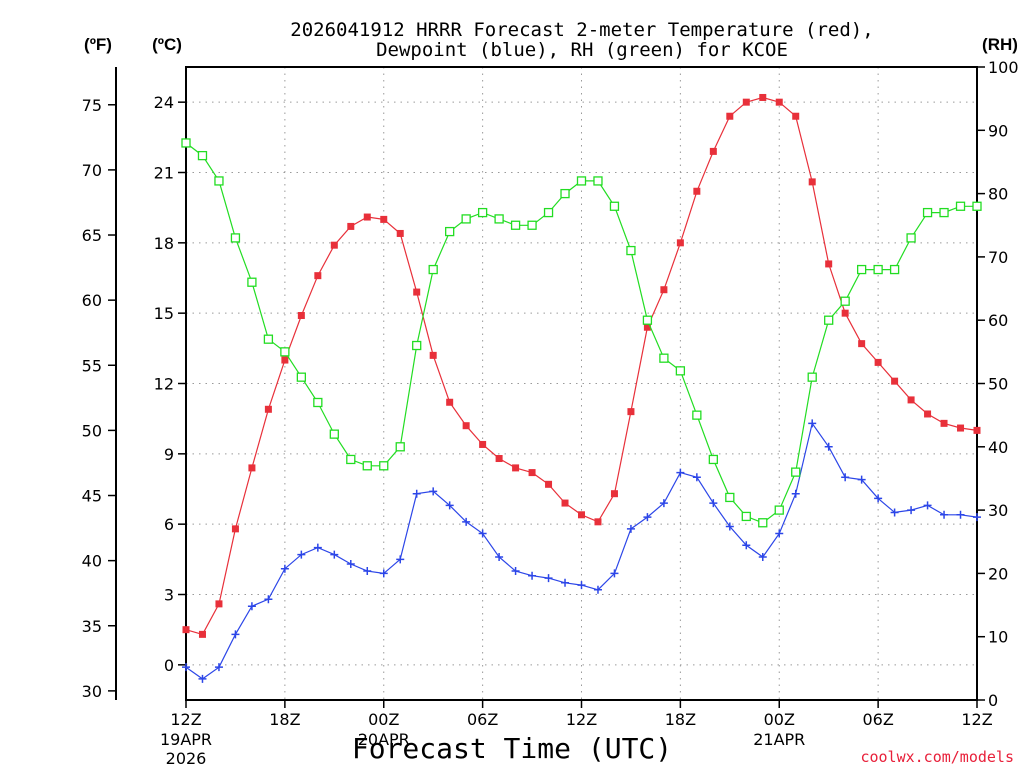 Image resolution: width=1024 pixels, height=768 pixels. Describe the element at coordinates (92, 105) in the screenshot. I see `fahrenheit-tick-label: 75` at that location.